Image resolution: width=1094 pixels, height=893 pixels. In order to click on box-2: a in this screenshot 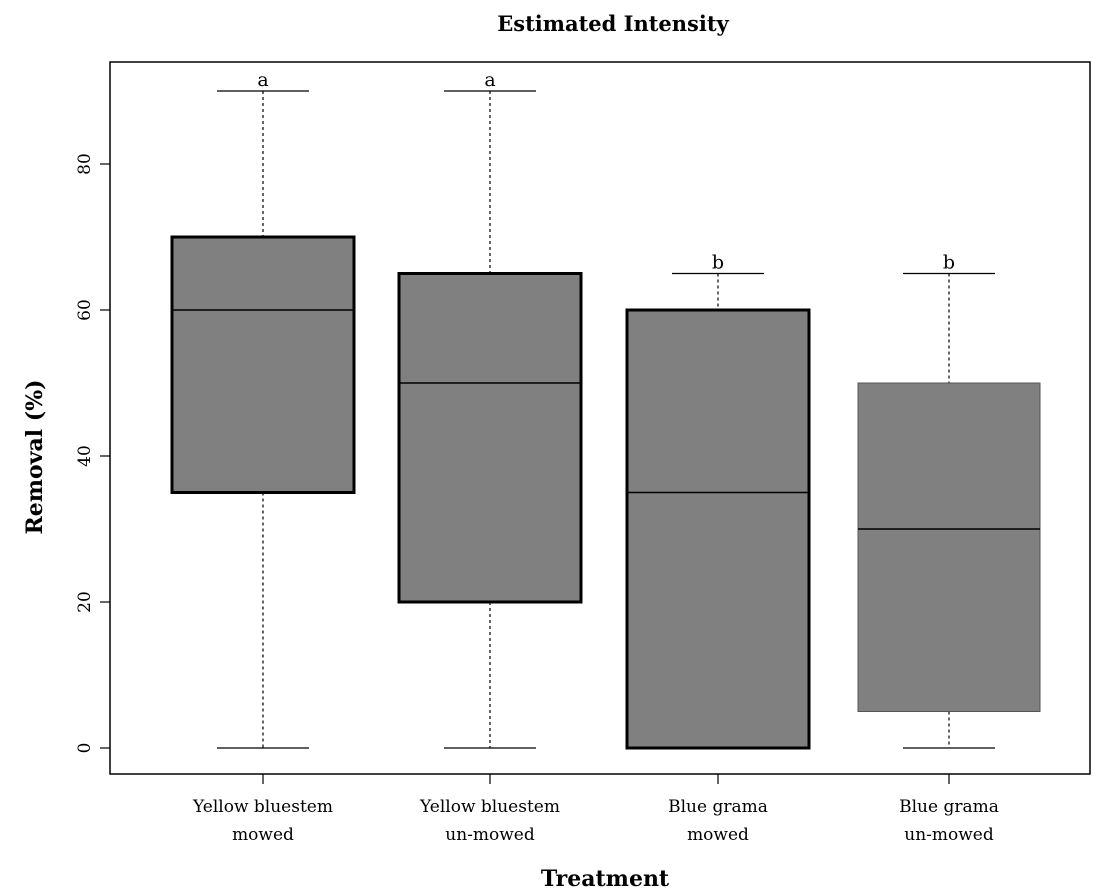, I will do `click(490, 408)`.